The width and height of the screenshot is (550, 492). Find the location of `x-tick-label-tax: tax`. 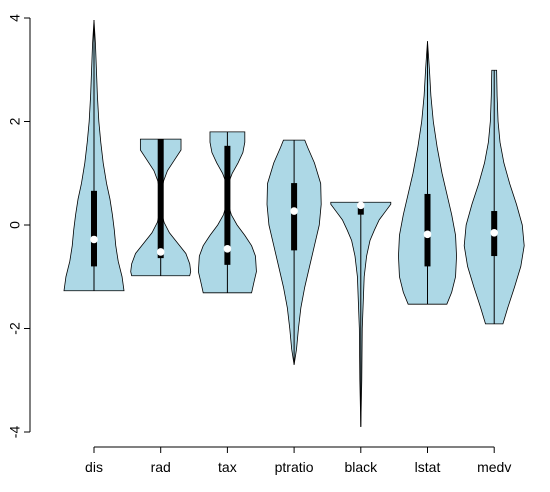

x-tick-label-tax: tax is located at coordinates (227, 467).